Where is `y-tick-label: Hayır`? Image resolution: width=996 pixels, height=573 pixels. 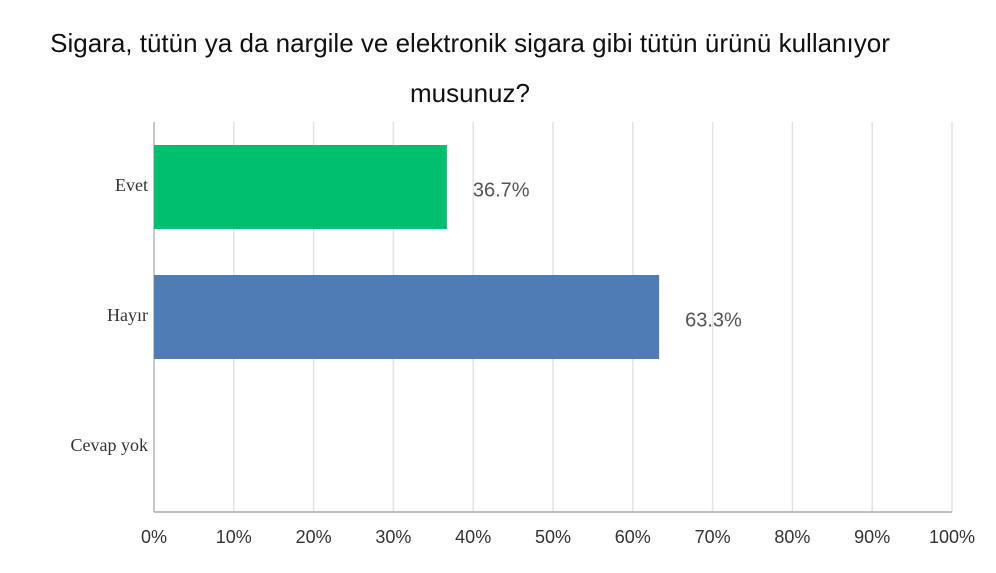 y-tick-label: Hayır is located at coordinates (127, 315).